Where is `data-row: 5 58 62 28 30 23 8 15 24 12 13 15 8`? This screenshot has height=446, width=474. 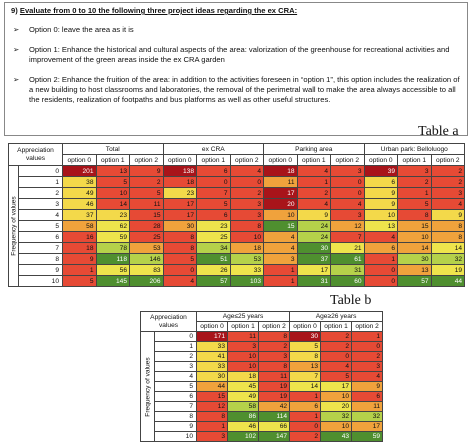 data-row: 5 58 62 28 30 23 8 15 24 12 13 15 8 is located at coordinates (237, 226).